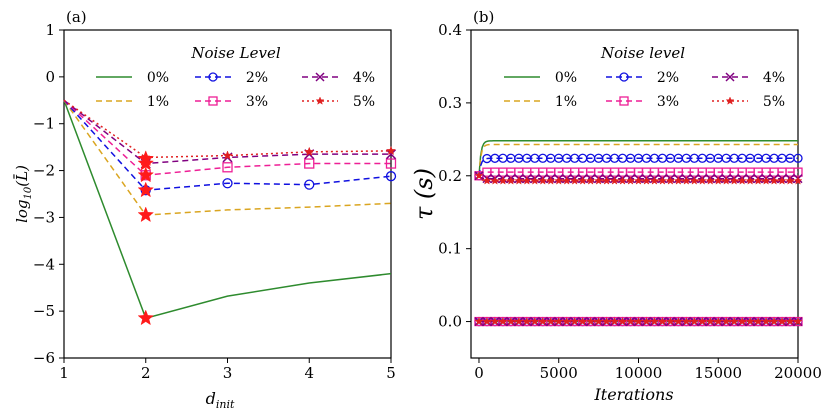 The image size is (830, 415). What do you see at coordinates (211, 398) in the screenshot?
I see `x-axis-title-main: d` at bounding box center [211, 398].